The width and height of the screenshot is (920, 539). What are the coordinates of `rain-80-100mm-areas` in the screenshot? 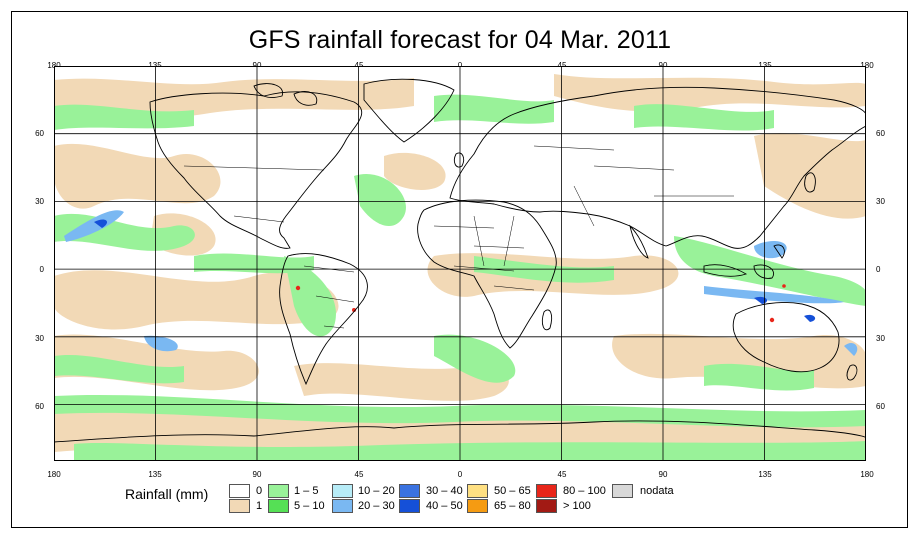 It's located at (540, 303).